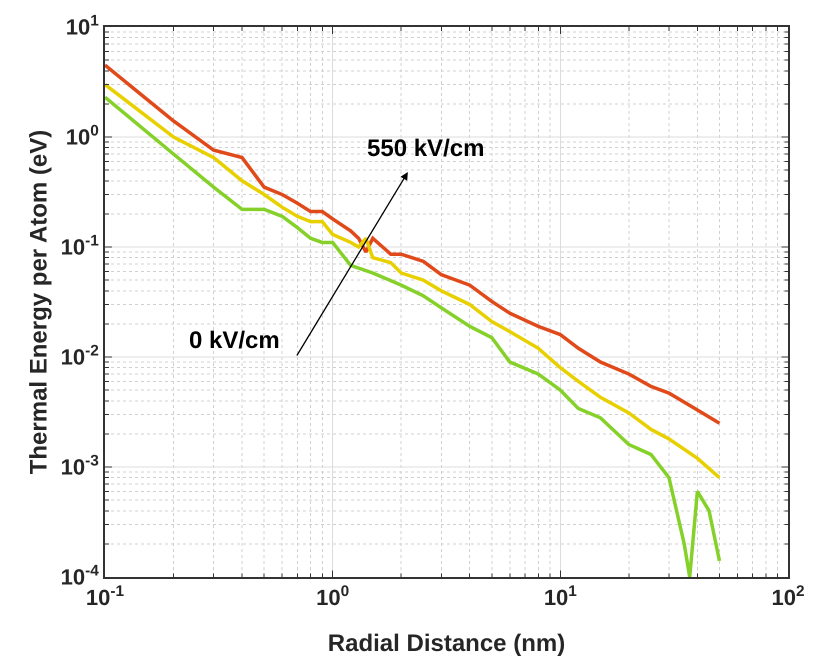 Image resolution: width=817 pixels, height=657 pixels. Describe the element at coordinates (333, 596) in the screenshot. I see `x-tick-label: 10$^{0}$` at that location.